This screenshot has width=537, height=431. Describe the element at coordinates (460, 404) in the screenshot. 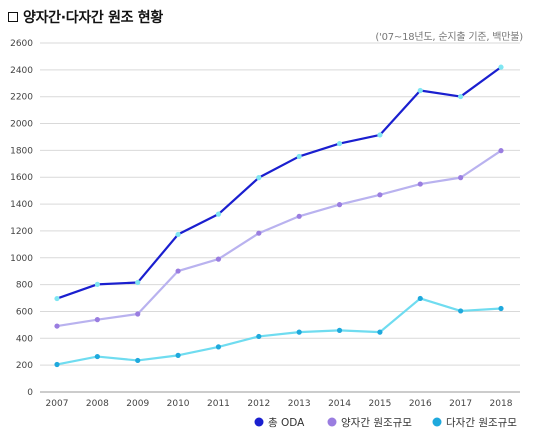

I see `x-tick-label: 2017` at that location.